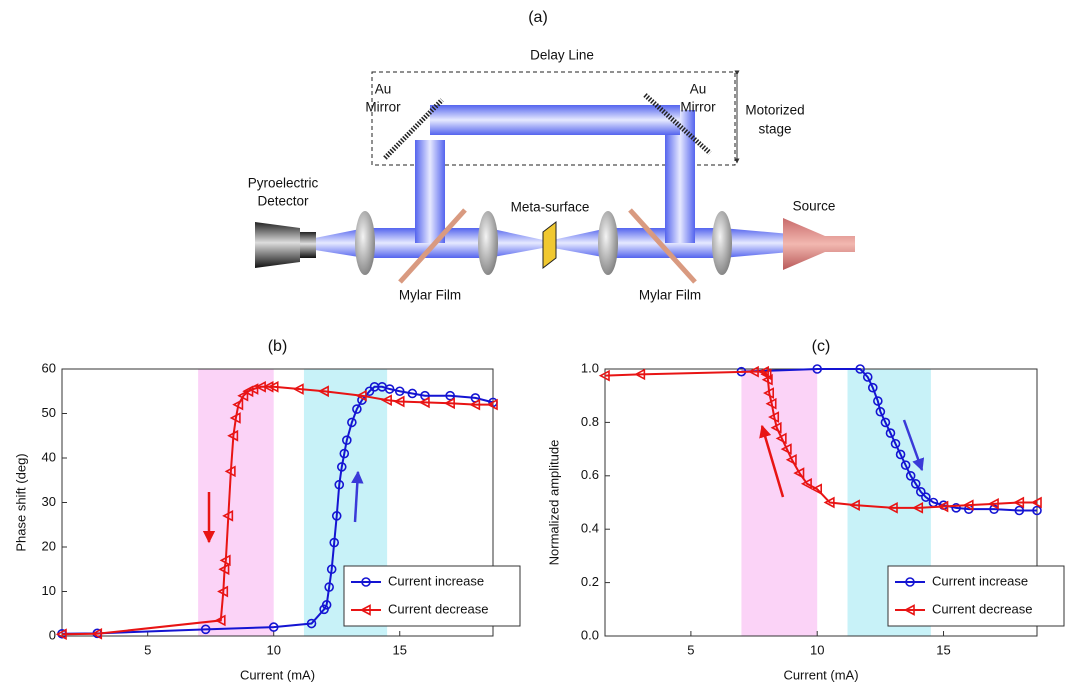 Image resolution: width=1077 pixels, height=687 pixels. What do you see at coordinates (436, 580) in the screenshot?
I see `legend-label: Current increase` at bounding box center [436, 580].